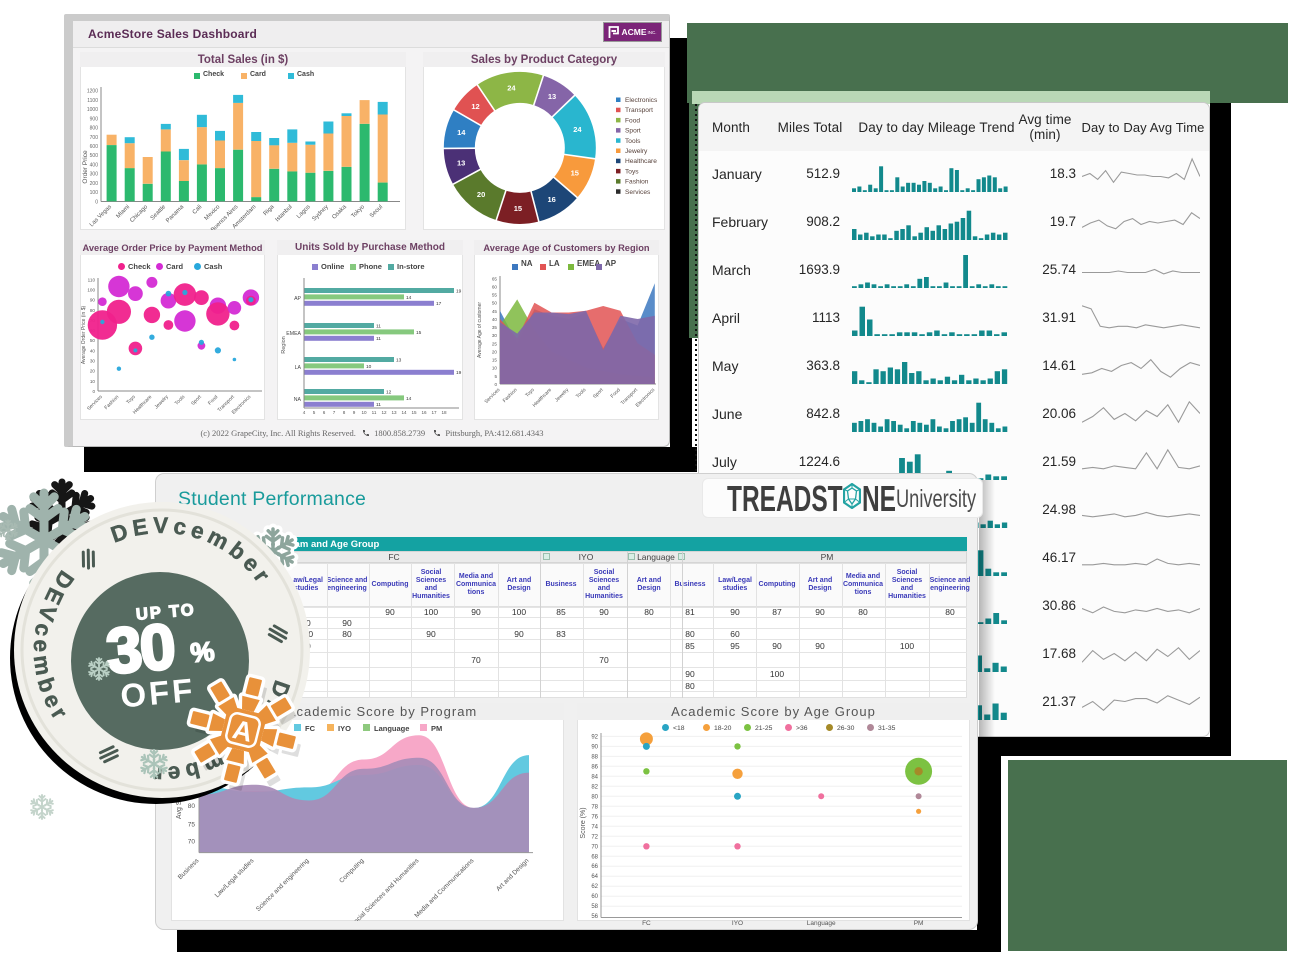  I want to click on svg-text: 500, so click(94, 156).